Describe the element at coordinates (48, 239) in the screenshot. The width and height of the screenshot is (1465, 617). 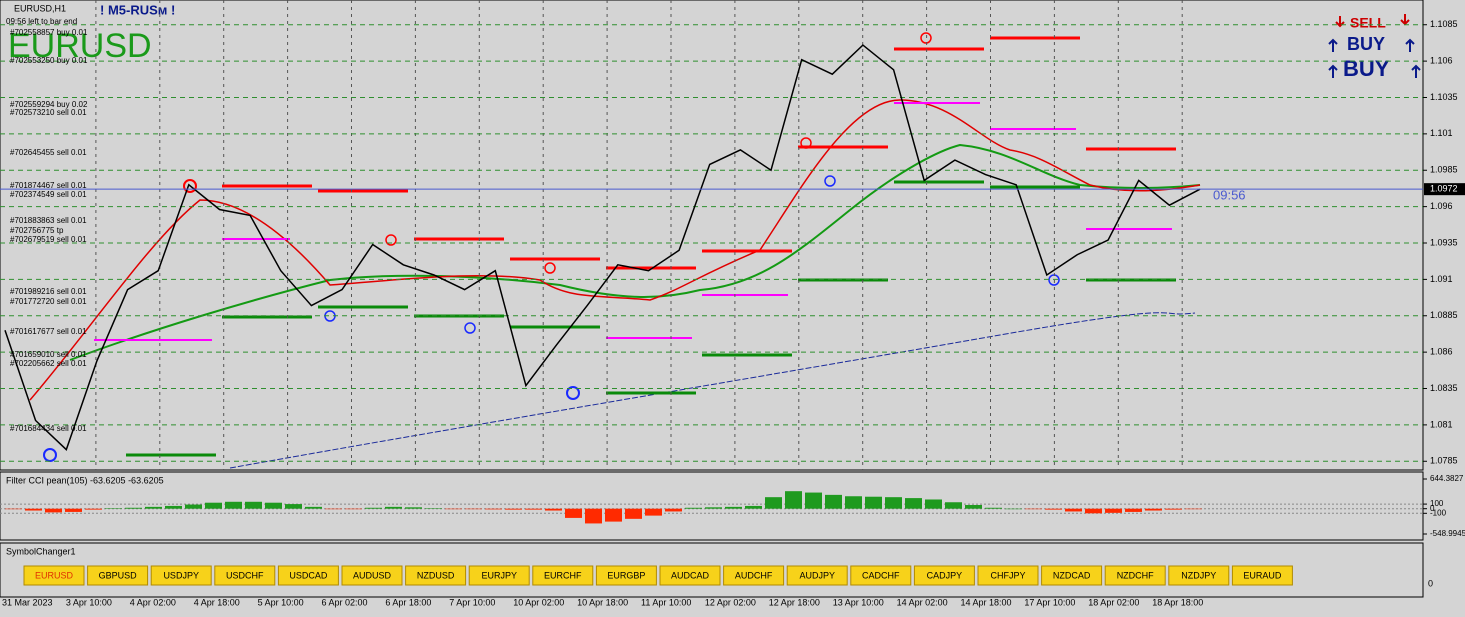
I see `order-label: #702679519 sell 0.01` at that location.